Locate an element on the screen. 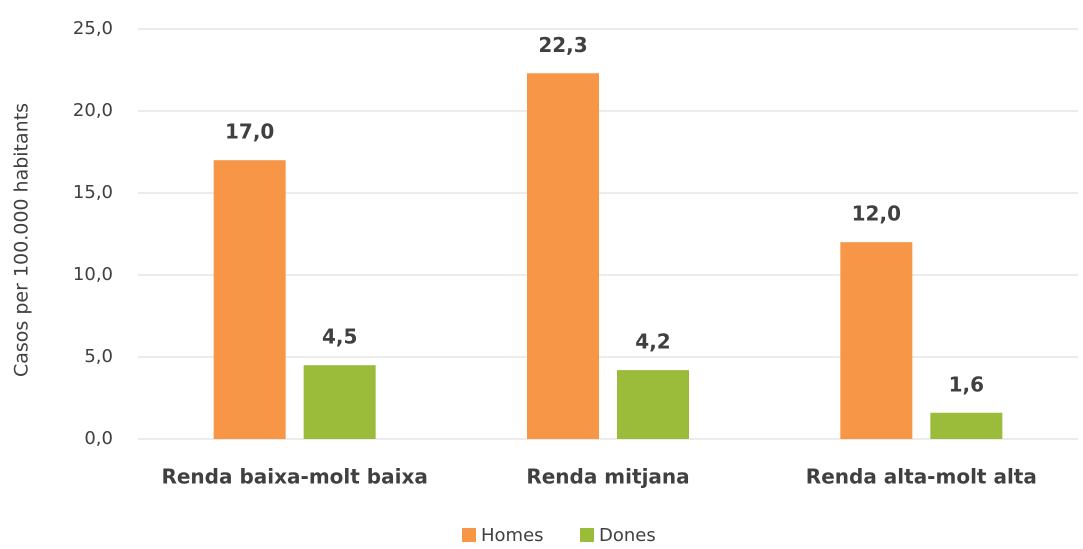 The height and width of the screenshot is (549, 1083). value-label: 4,5 is located at coordinates (339, 337).